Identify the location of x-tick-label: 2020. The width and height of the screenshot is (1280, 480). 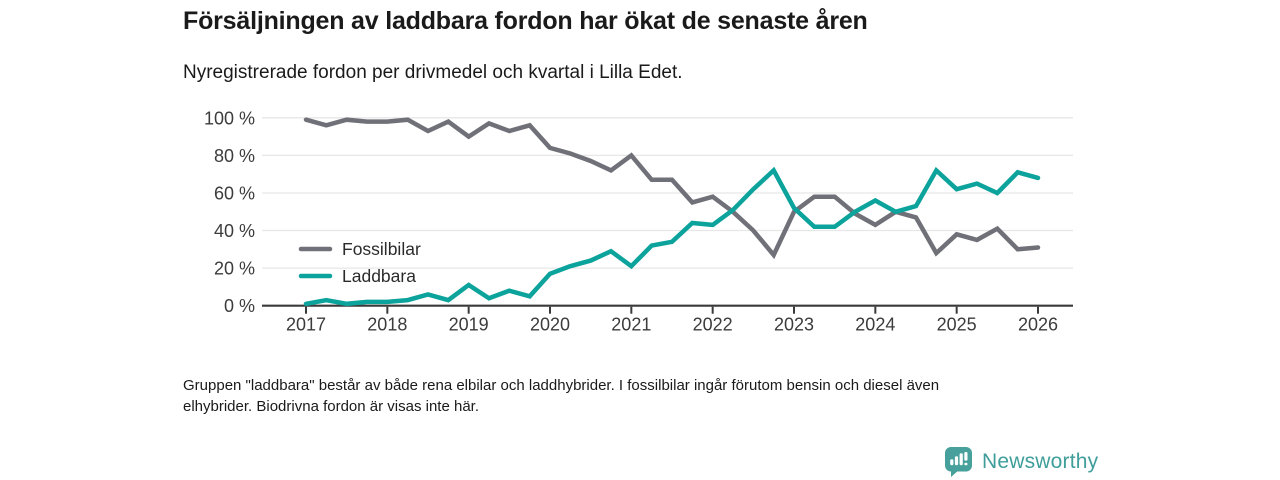
(550, 325).